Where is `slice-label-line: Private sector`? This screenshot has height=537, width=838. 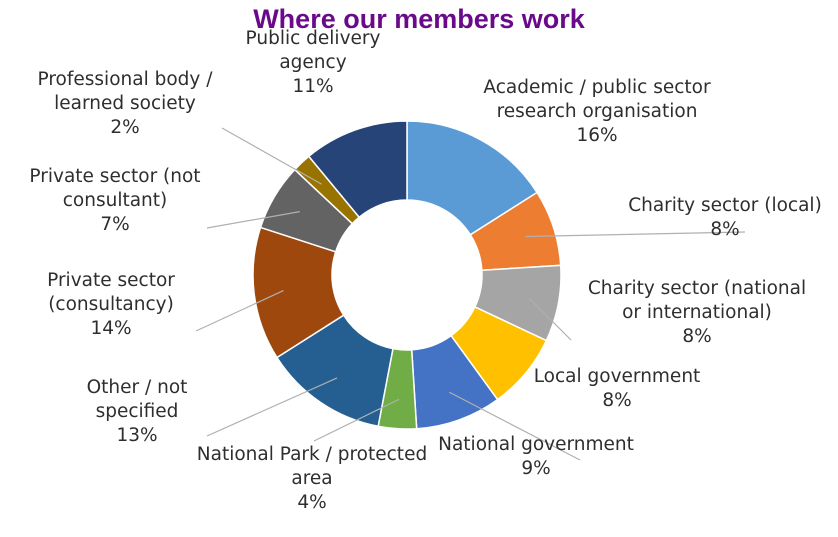 slice-label-line: Private sector is located at coordinates (111, 280).